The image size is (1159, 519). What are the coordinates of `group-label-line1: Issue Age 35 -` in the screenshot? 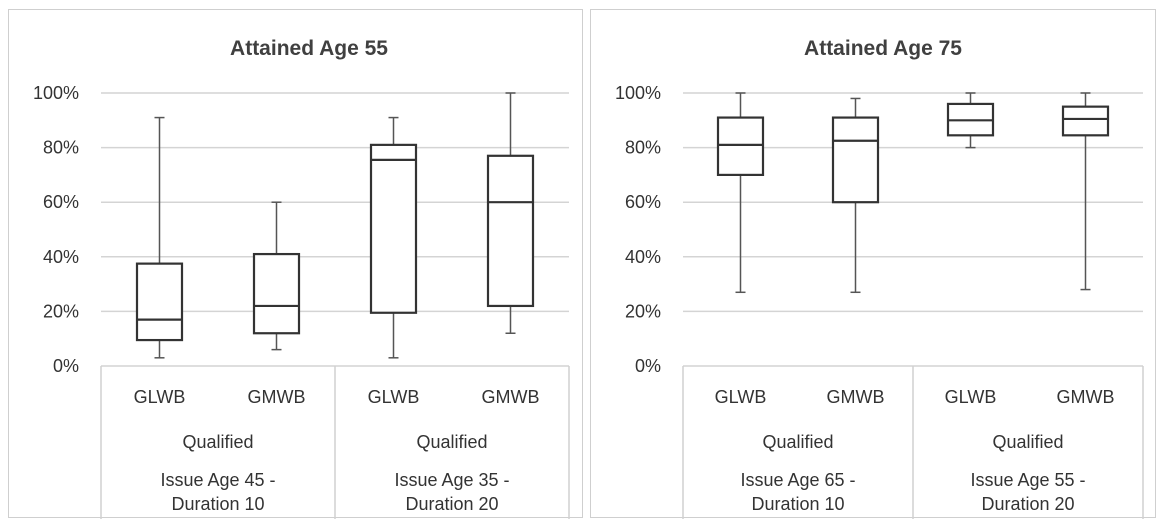 It's located at (451, 480).